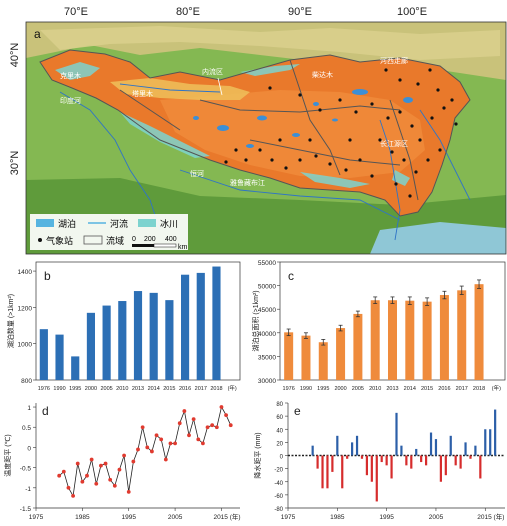 Image resolution: width=507 pixels, height=526 pixels. I want to click on y-tick-label: 0, so click(282, 458).